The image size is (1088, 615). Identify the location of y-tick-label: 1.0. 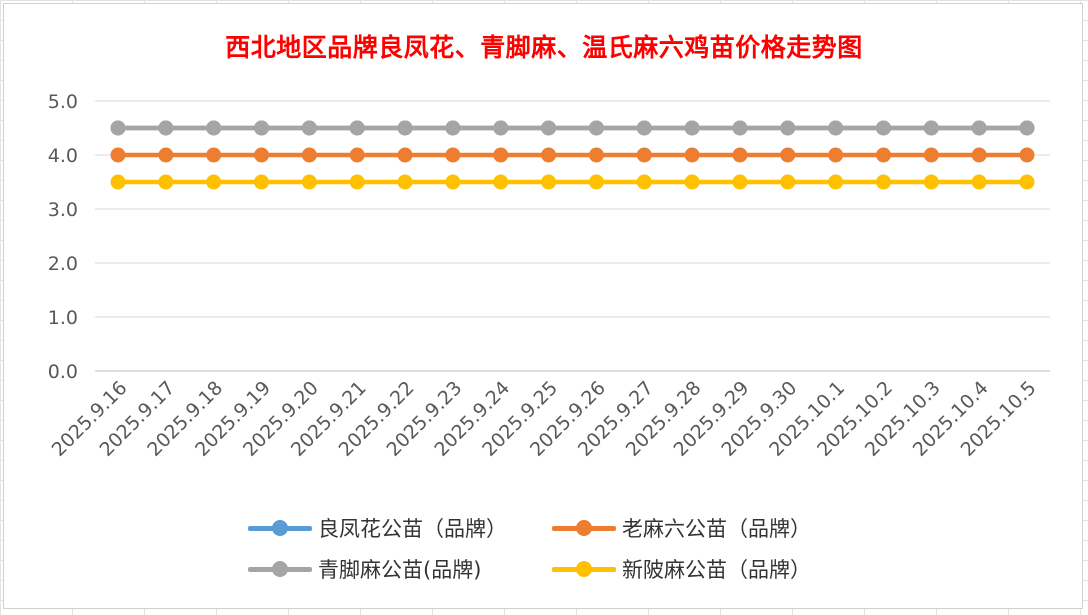
(63, 318).